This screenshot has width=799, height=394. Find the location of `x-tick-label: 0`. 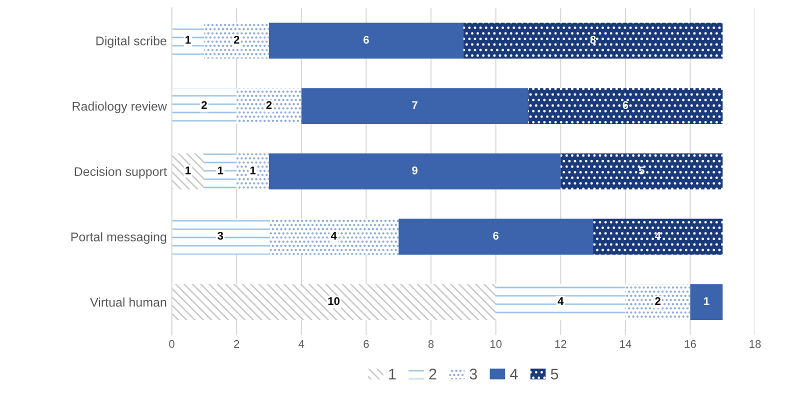

x-tick-label: 0 is located at coordinates (171, 344).